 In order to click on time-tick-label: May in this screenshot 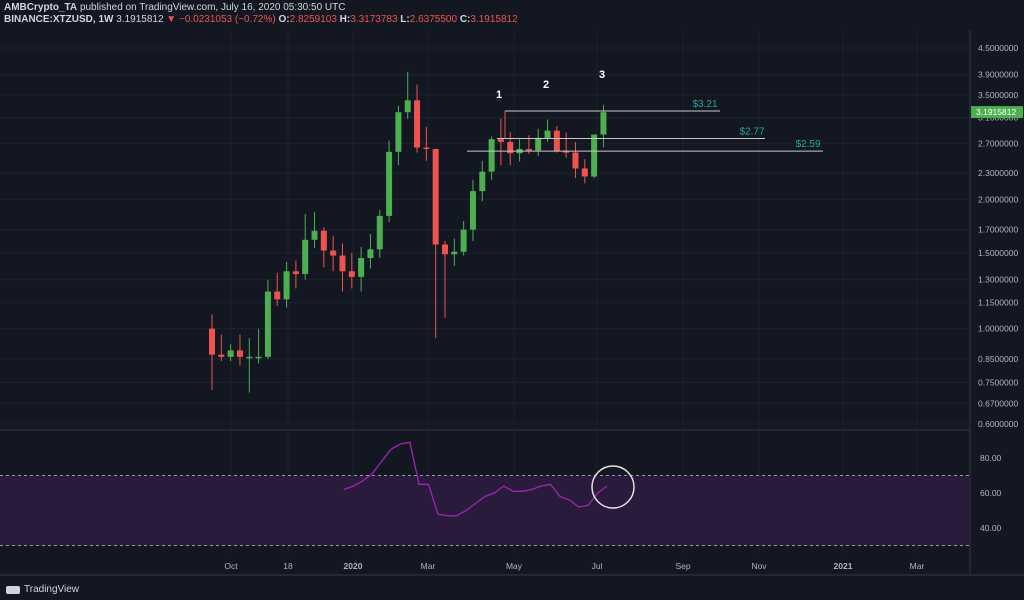, I will do `click(514, 566)`.